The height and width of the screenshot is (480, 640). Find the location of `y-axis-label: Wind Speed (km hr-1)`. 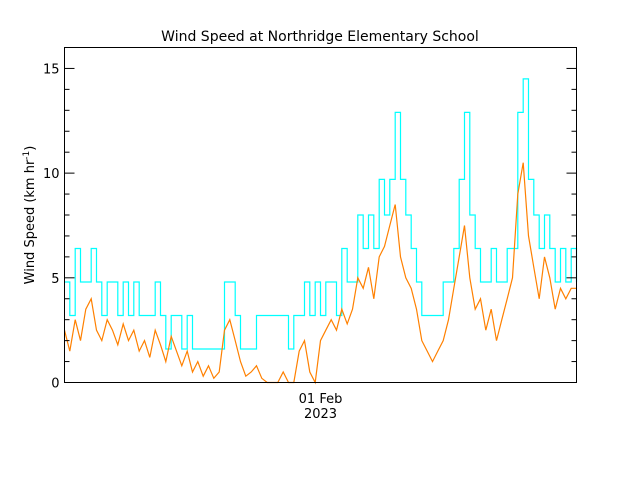

y-axis-label: Wind Speed (km hr-1) is located at coordinates (30, 215).